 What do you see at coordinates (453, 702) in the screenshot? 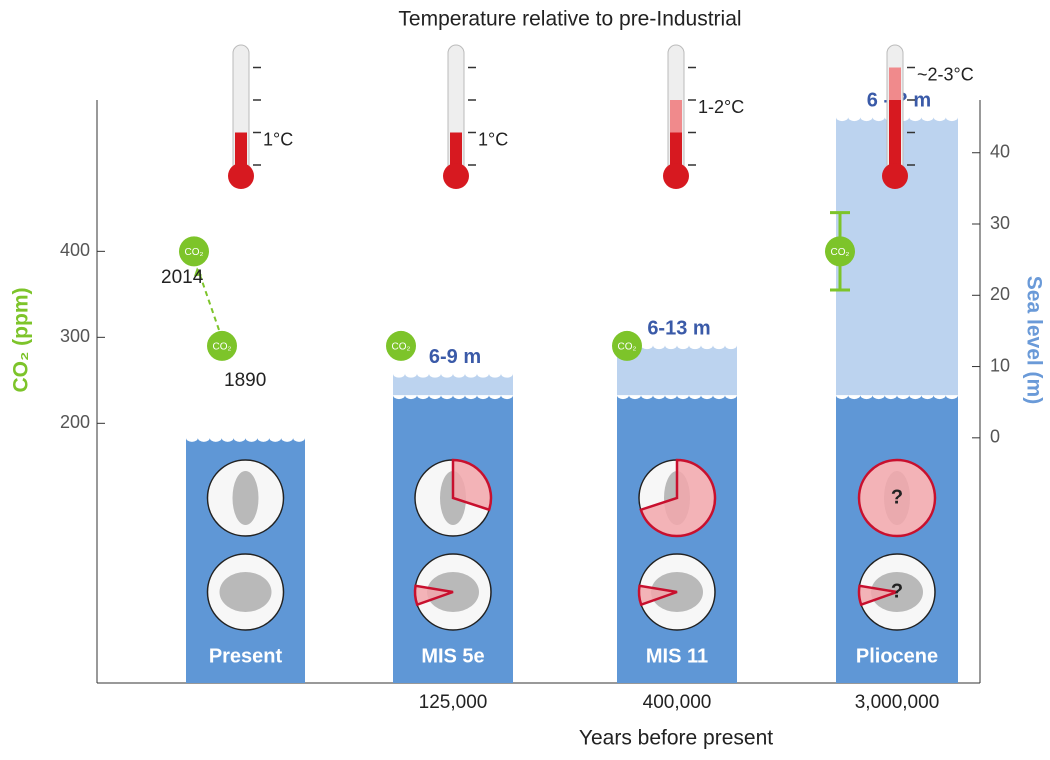
I see `x-tick-label: 125,000` at bounding box center [453, 702].